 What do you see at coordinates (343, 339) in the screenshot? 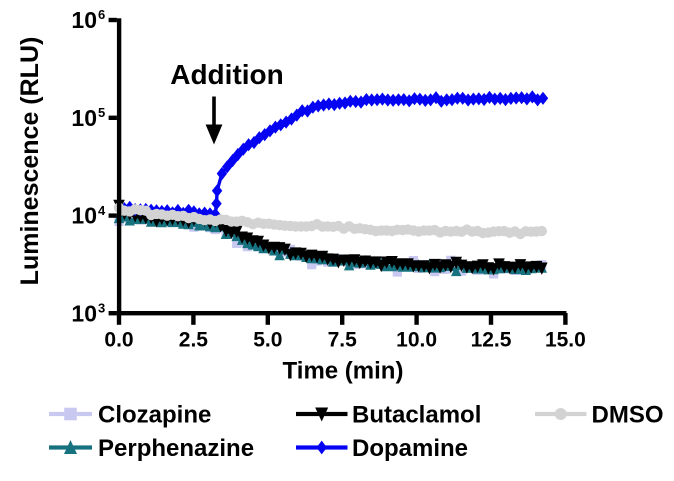
I see `svg-text: 7.5` at bounding box center [343, 339].